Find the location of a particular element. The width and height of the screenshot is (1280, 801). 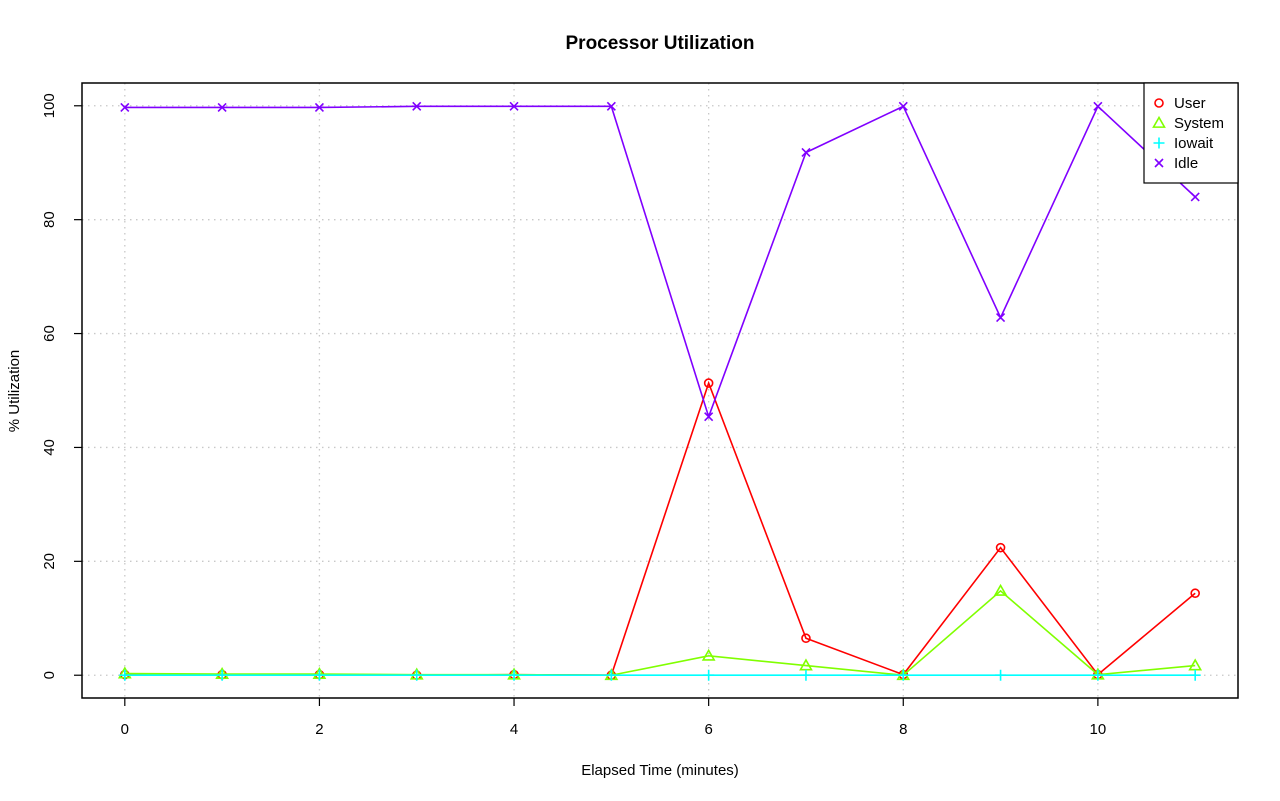

y-tick-label: 80 is located at coordinates (49, 219).